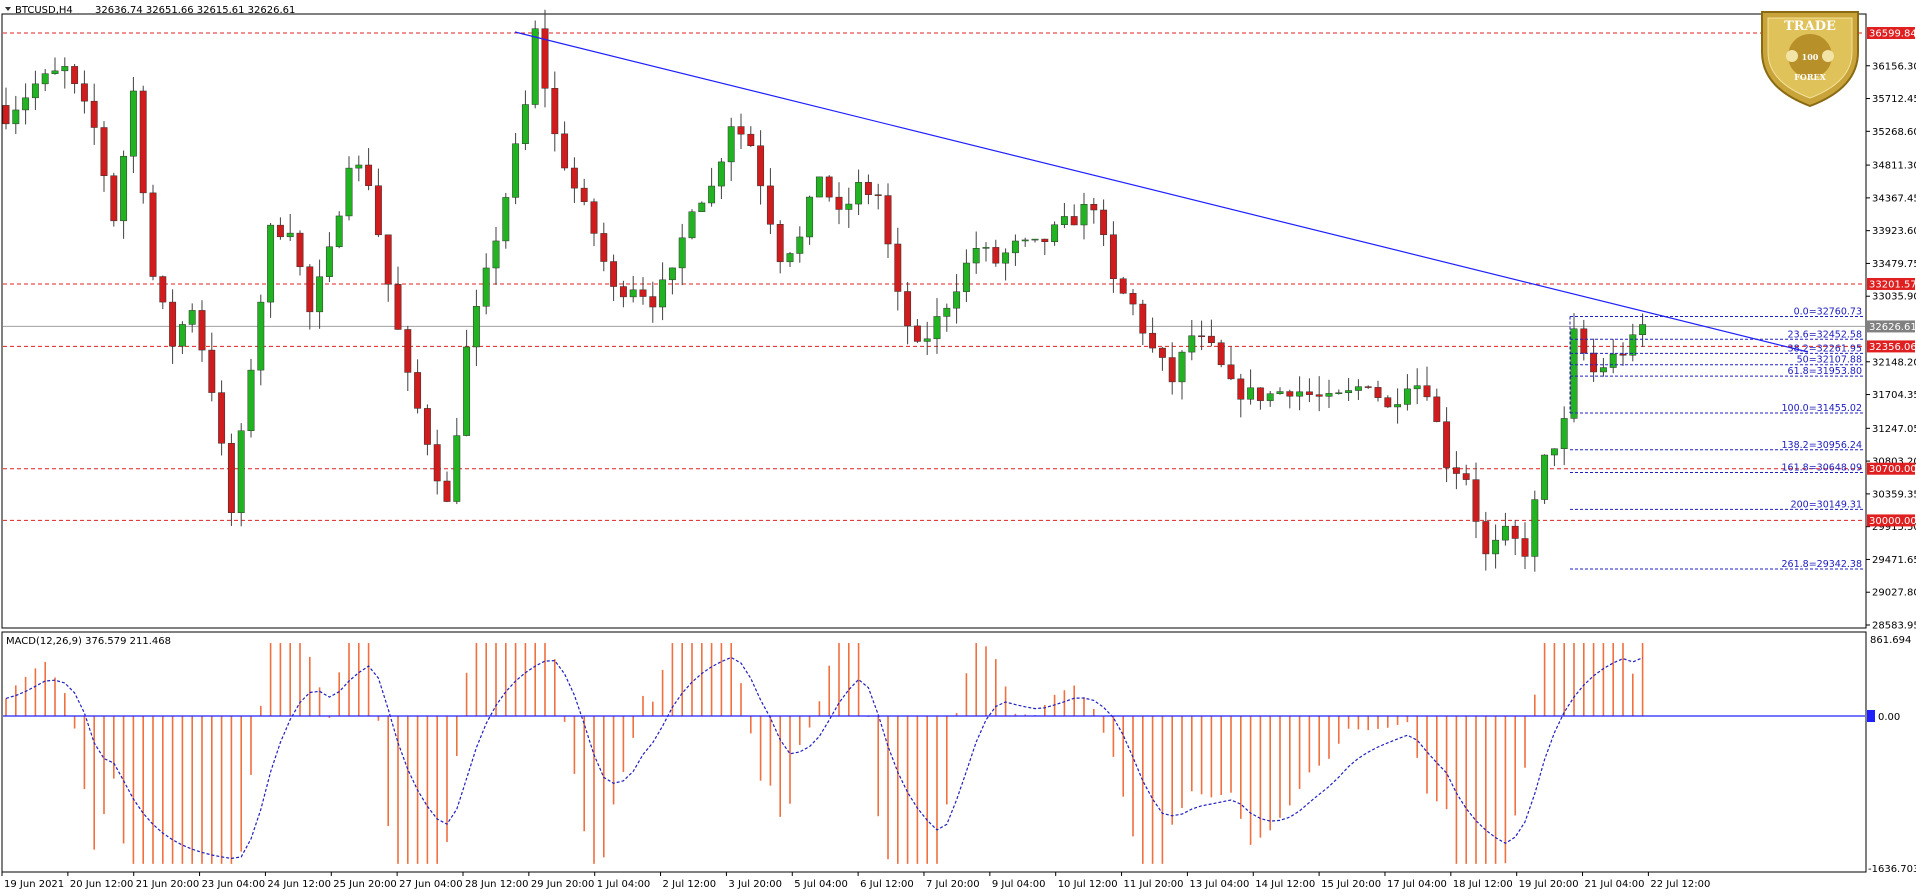  Describe the element at coordinates (1894, 264) in the screenshot. I see `price-tick-label: 33479.75` at that location.